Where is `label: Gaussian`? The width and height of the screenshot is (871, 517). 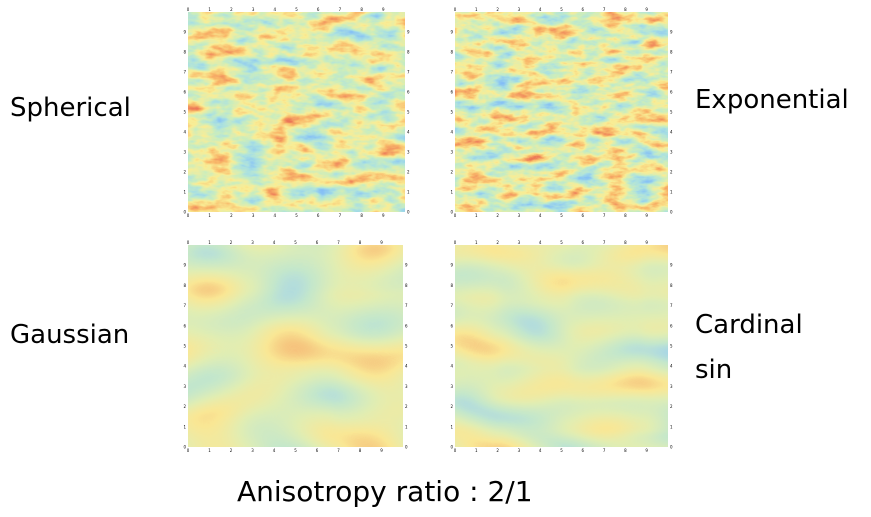 label: Gaussian is located at coordinates (70, 335).